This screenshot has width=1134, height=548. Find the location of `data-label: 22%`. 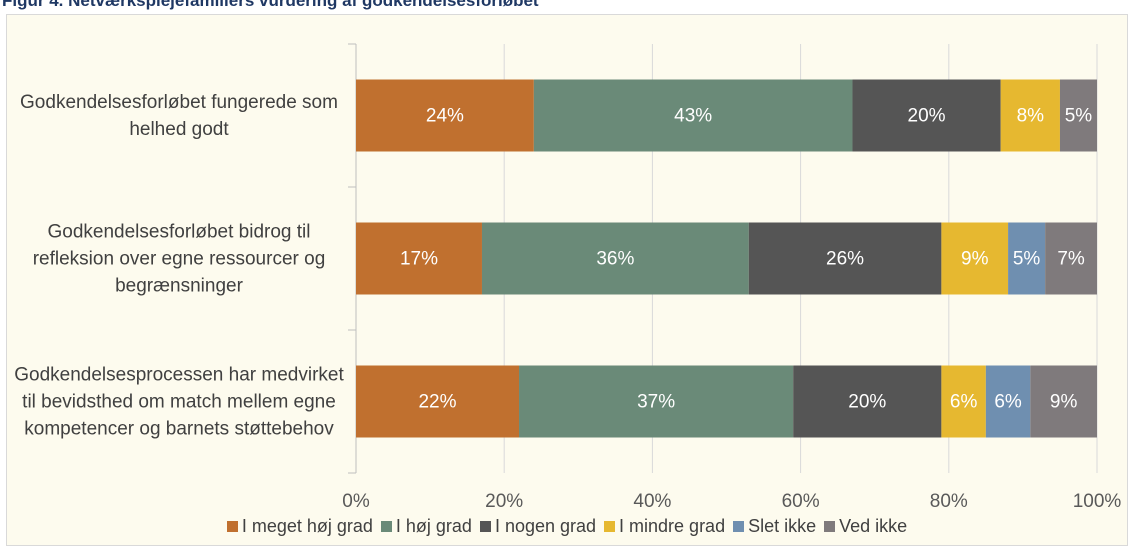

data-label: 22% is located at coordinates (437, 402).